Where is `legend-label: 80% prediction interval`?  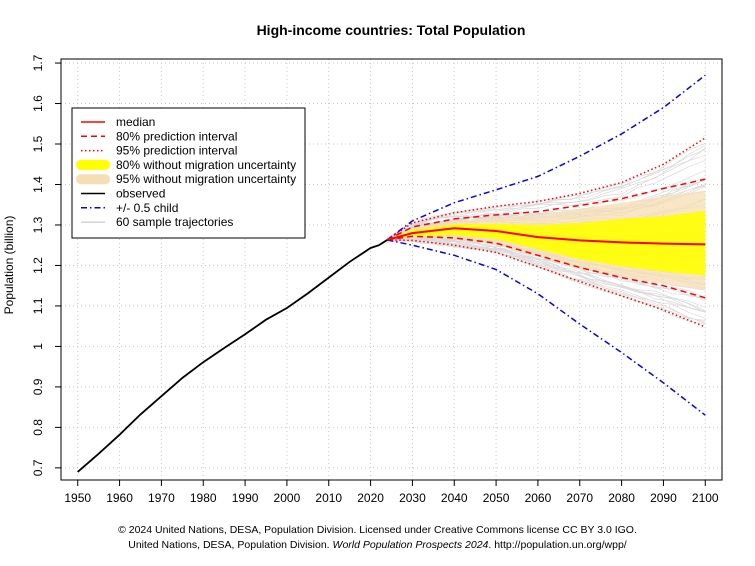
legend-label: 80% prediction interval is located at coordinates (176, 136).